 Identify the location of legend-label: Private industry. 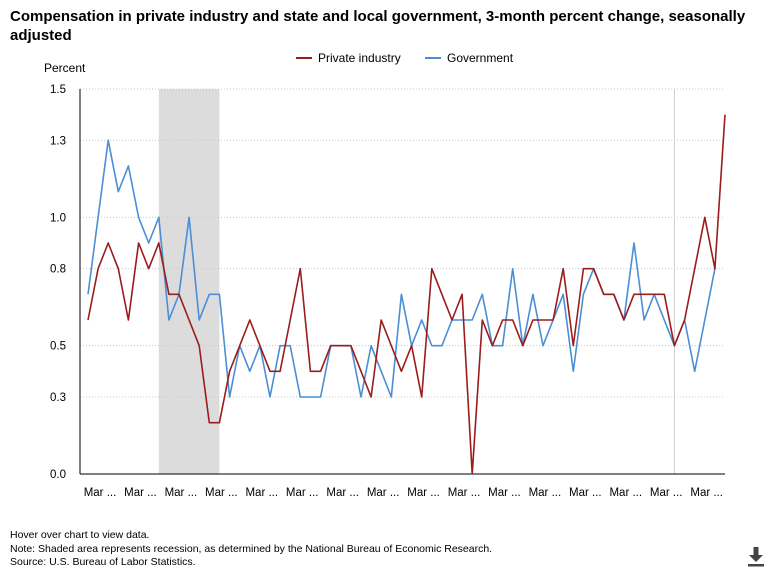
(359, 58).